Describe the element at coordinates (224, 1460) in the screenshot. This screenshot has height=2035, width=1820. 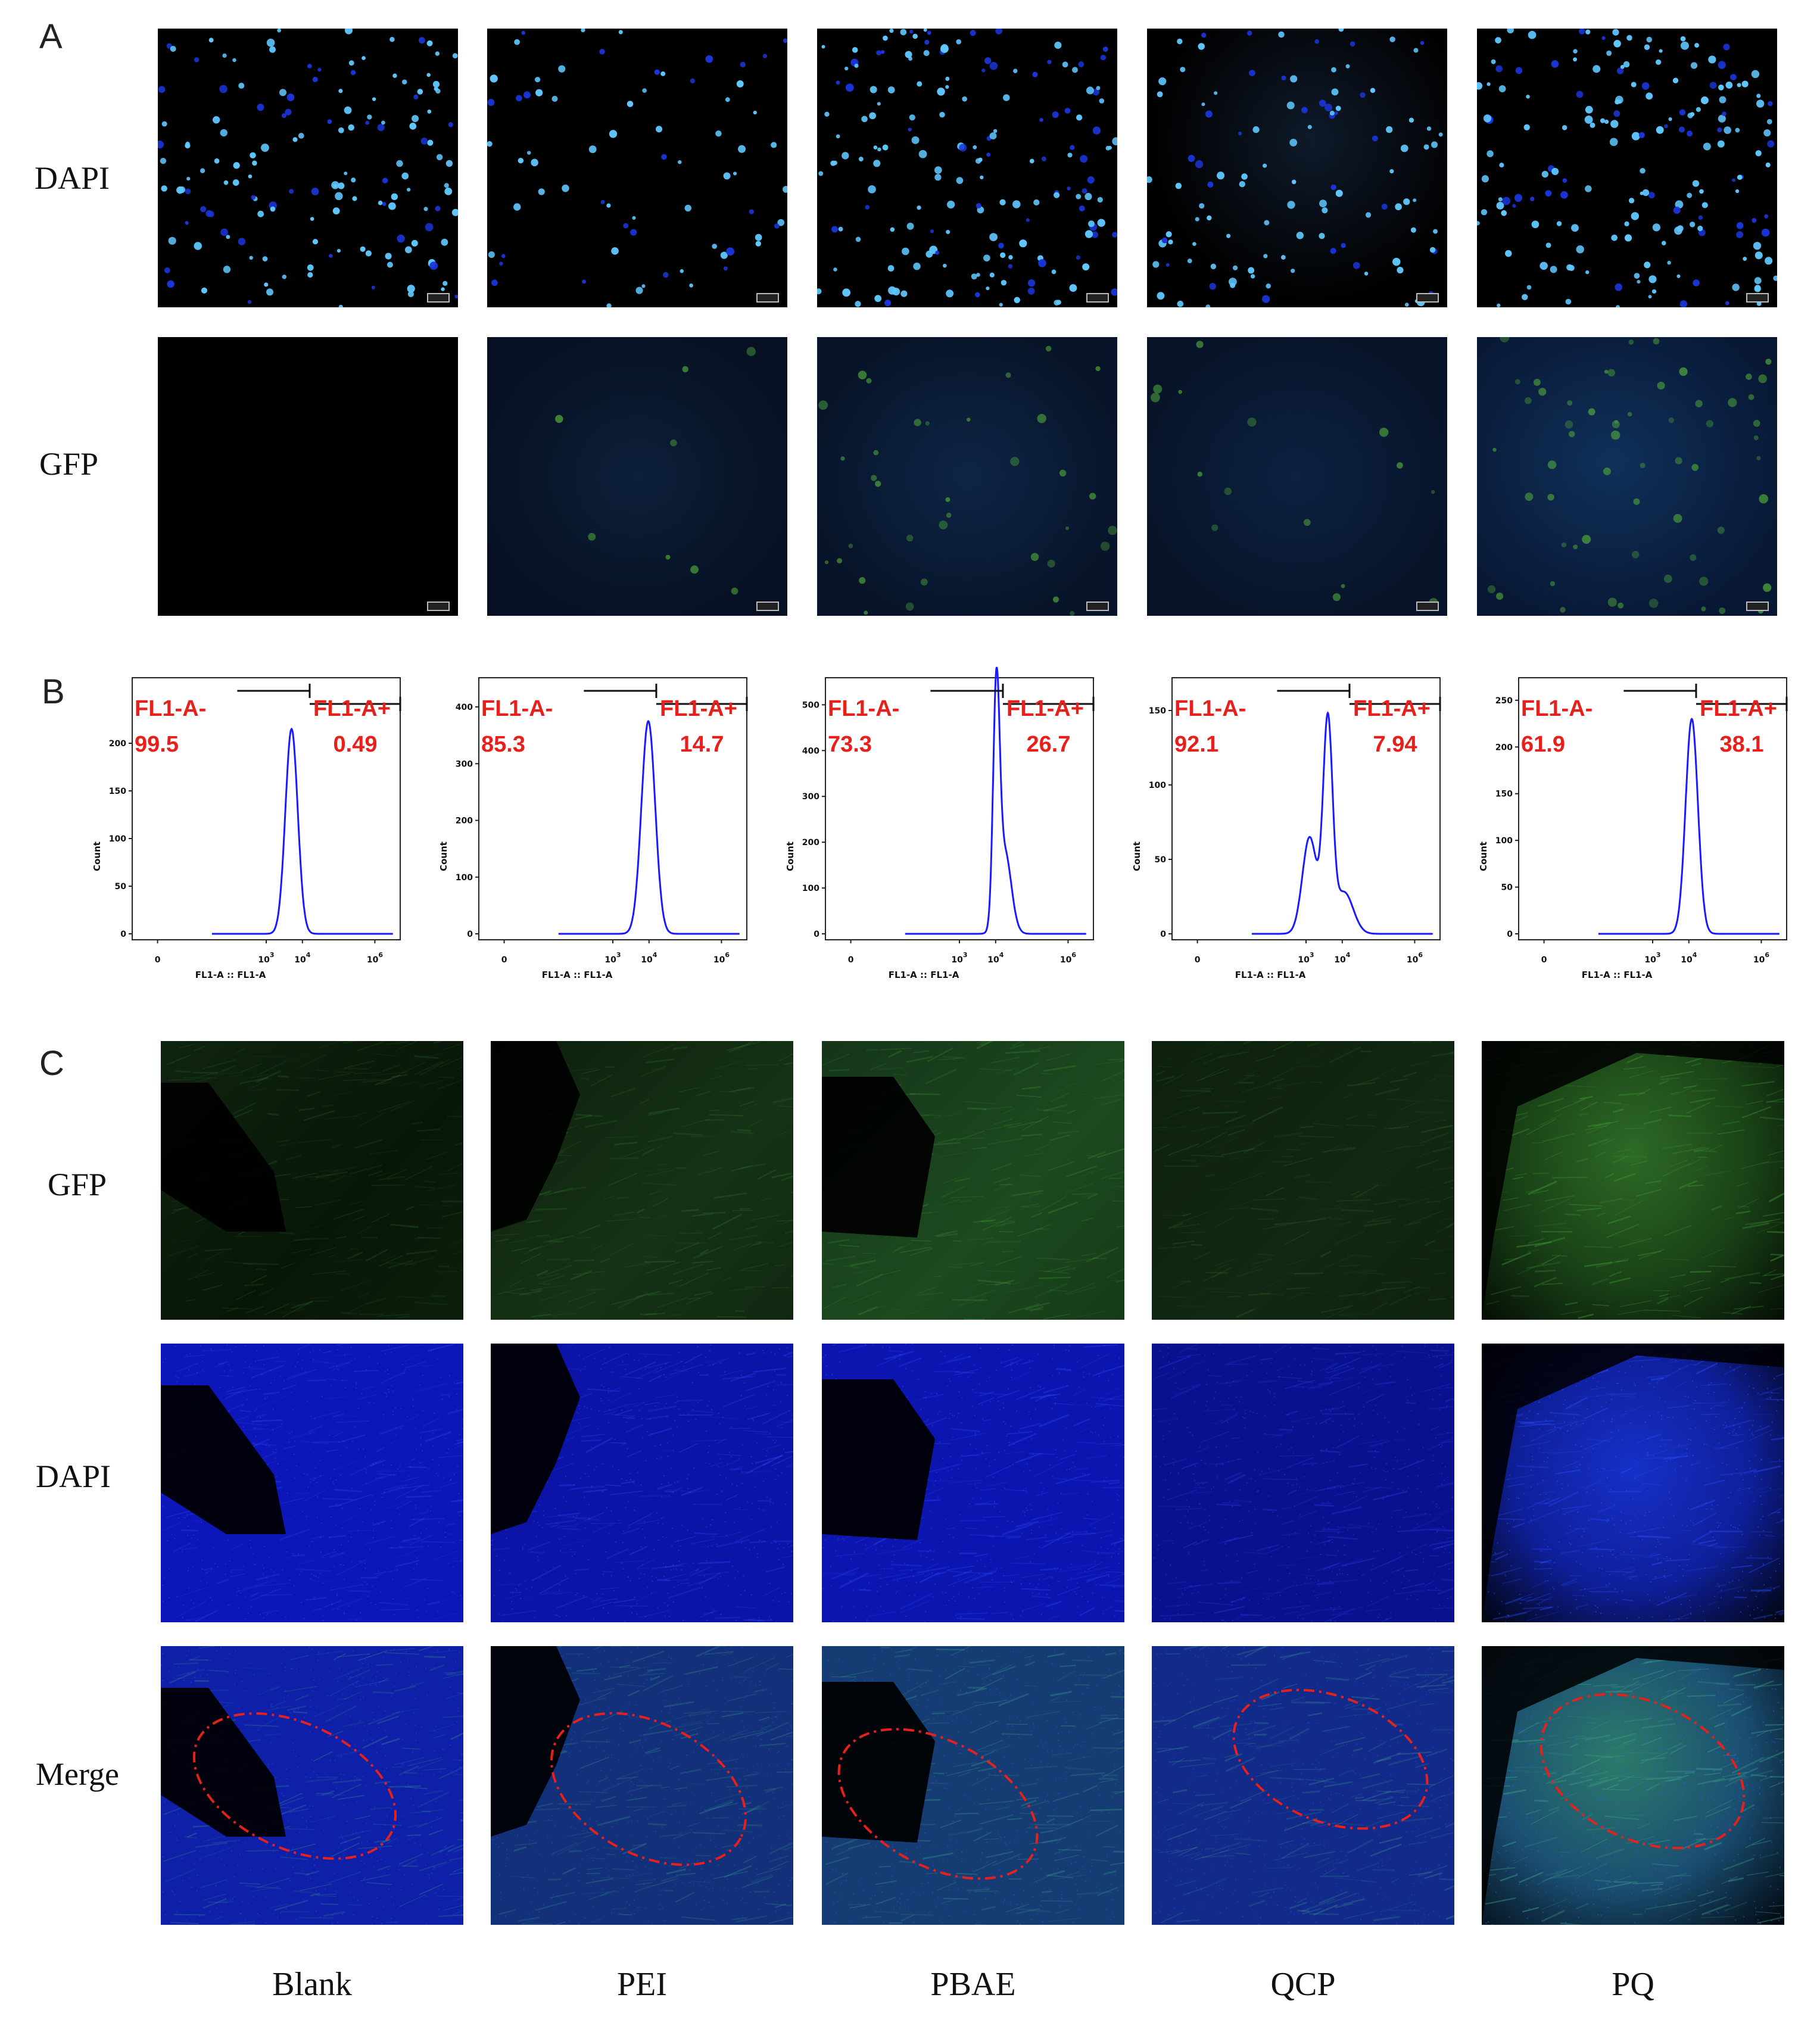
I see `tissue-void` at that location.